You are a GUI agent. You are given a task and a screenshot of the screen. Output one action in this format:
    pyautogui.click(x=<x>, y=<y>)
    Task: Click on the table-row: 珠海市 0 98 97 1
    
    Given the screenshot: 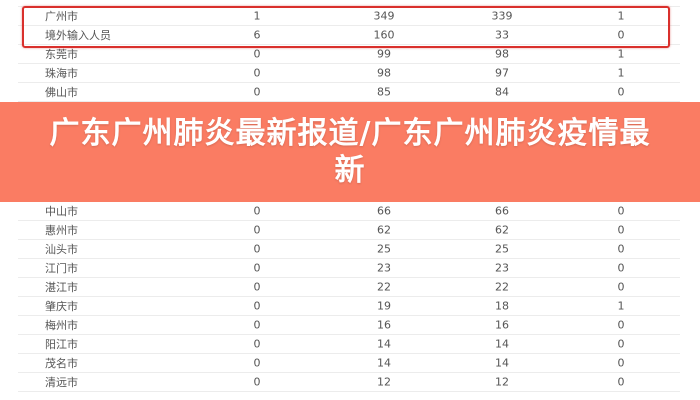 What is the action you would take?
    pyautogui.click(x=349, y=73)
    